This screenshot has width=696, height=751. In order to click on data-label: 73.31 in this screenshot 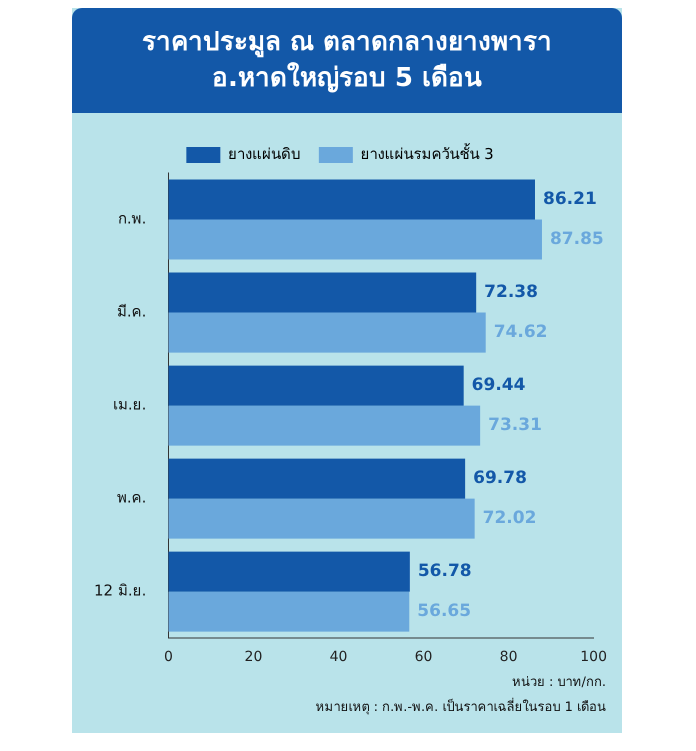, I will do `click(515, 424)`.